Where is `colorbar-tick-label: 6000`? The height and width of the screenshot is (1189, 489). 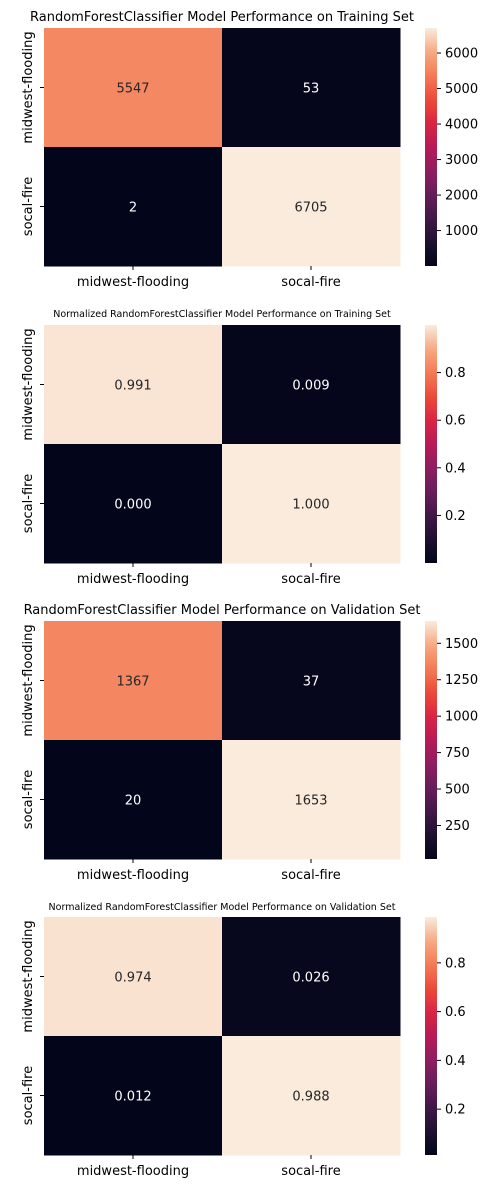 colorbar-tick-label: 6000 is located at coordinates (461, 54).